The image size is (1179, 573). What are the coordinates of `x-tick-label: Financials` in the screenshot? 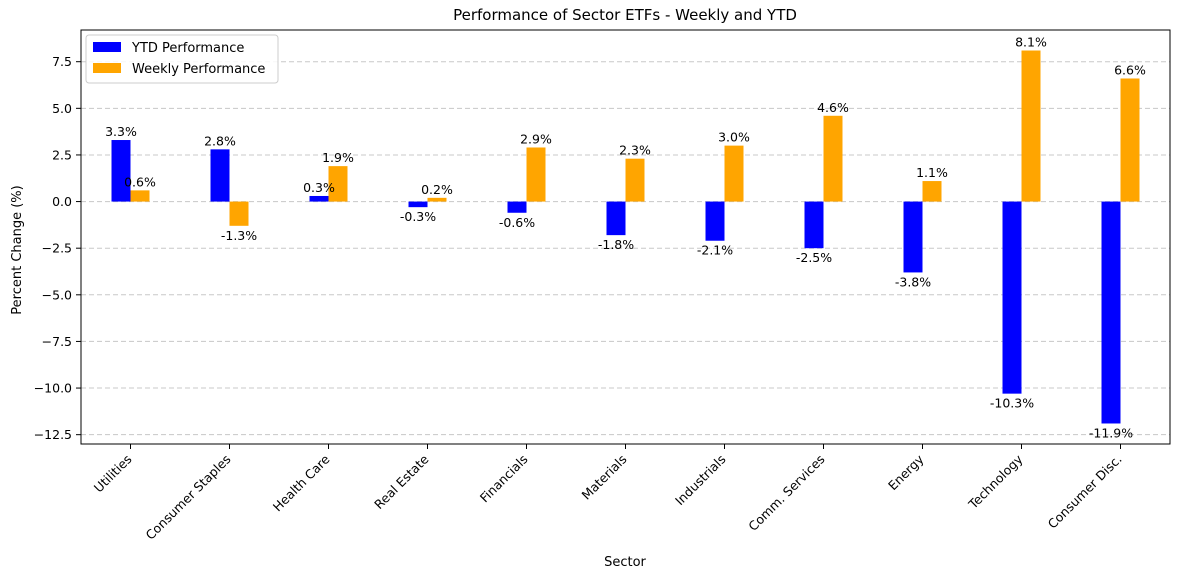 It's located at (504, 479).